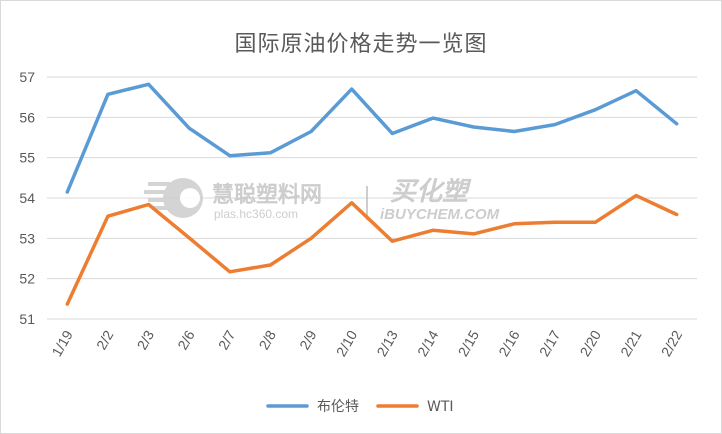 Image resolution: width=722 pixels, height=434 pixels. I want to click on x-tick-label: 2/20, so click(591, 343).